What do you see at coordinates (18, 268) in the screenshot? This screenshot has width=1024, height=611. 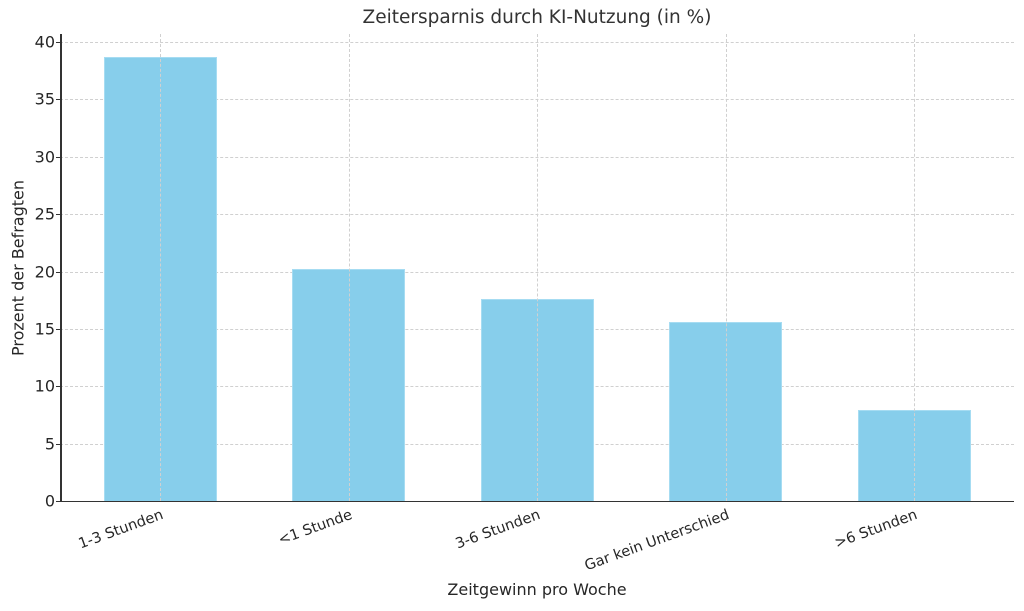 I see `y-axis-label: Prozent der Befragten` at bounding box center [18, 268].